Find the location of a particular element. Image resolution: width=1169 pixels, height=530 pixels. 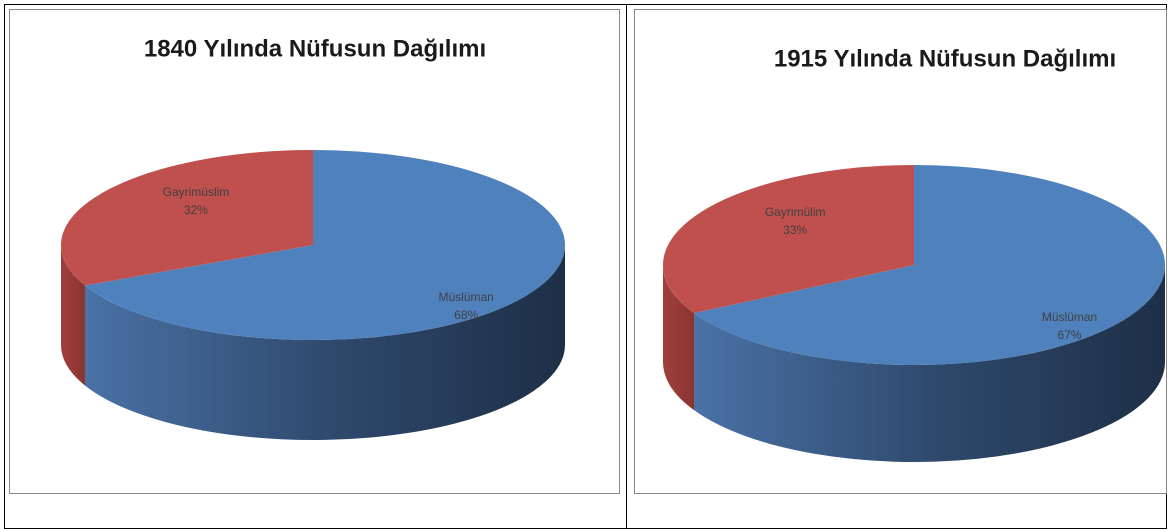

slice-label: Gayrimüslim is located at coordinates (196, 192).